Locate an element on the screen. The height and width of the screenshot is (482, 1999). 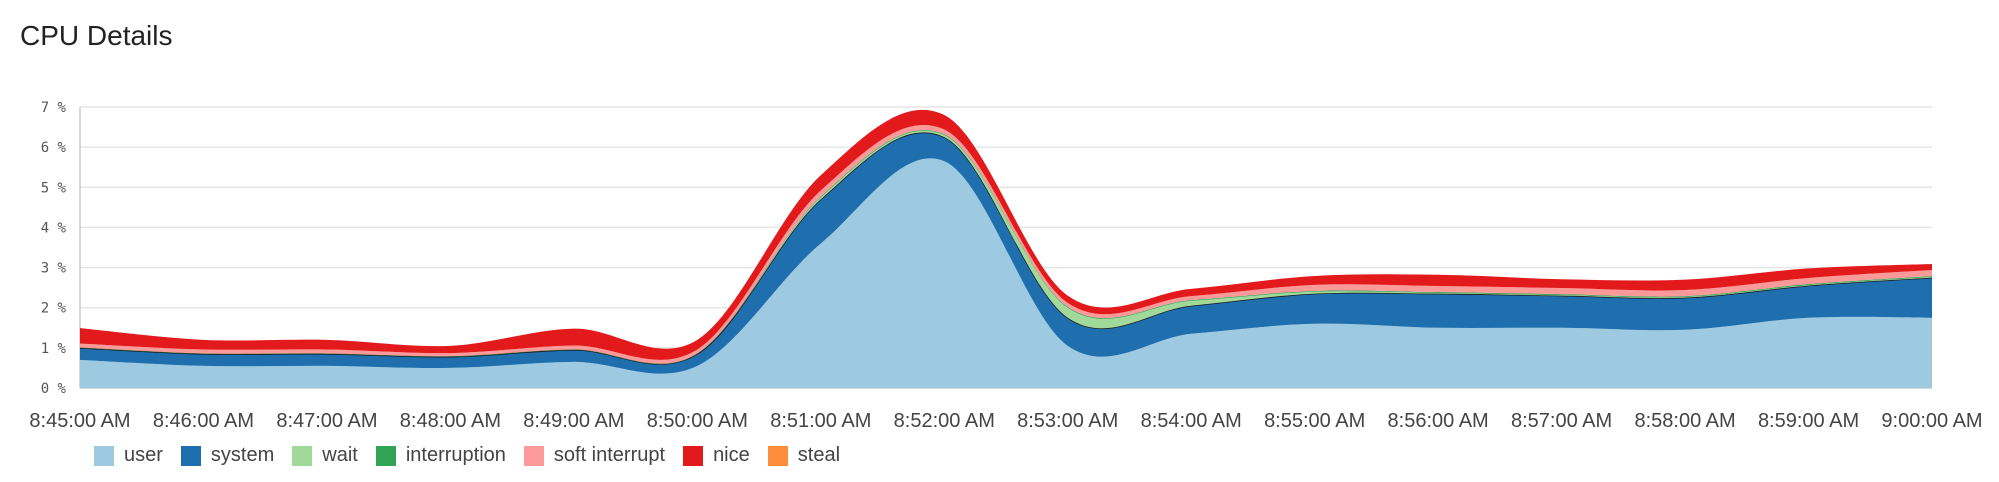
legend-item-system: system is located at coordinates (227, 455).